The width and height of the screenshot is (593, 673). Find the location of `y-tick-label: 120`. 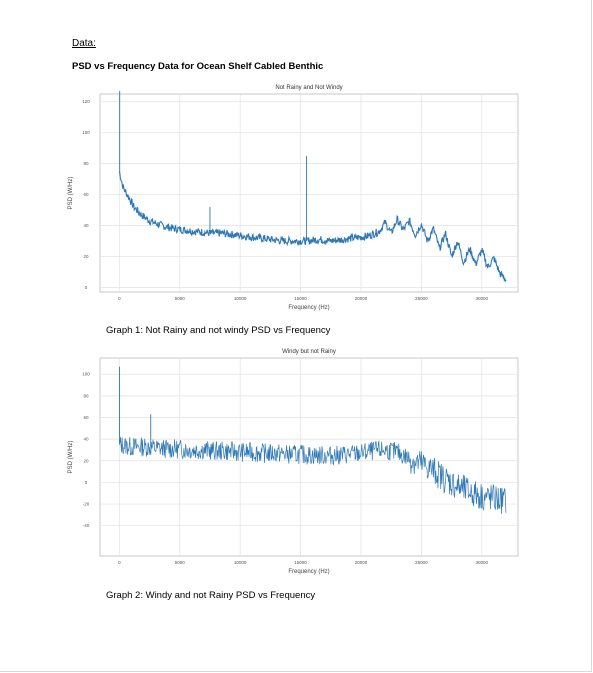

y-tick-label: 120 is located at coordinates (86, 101).